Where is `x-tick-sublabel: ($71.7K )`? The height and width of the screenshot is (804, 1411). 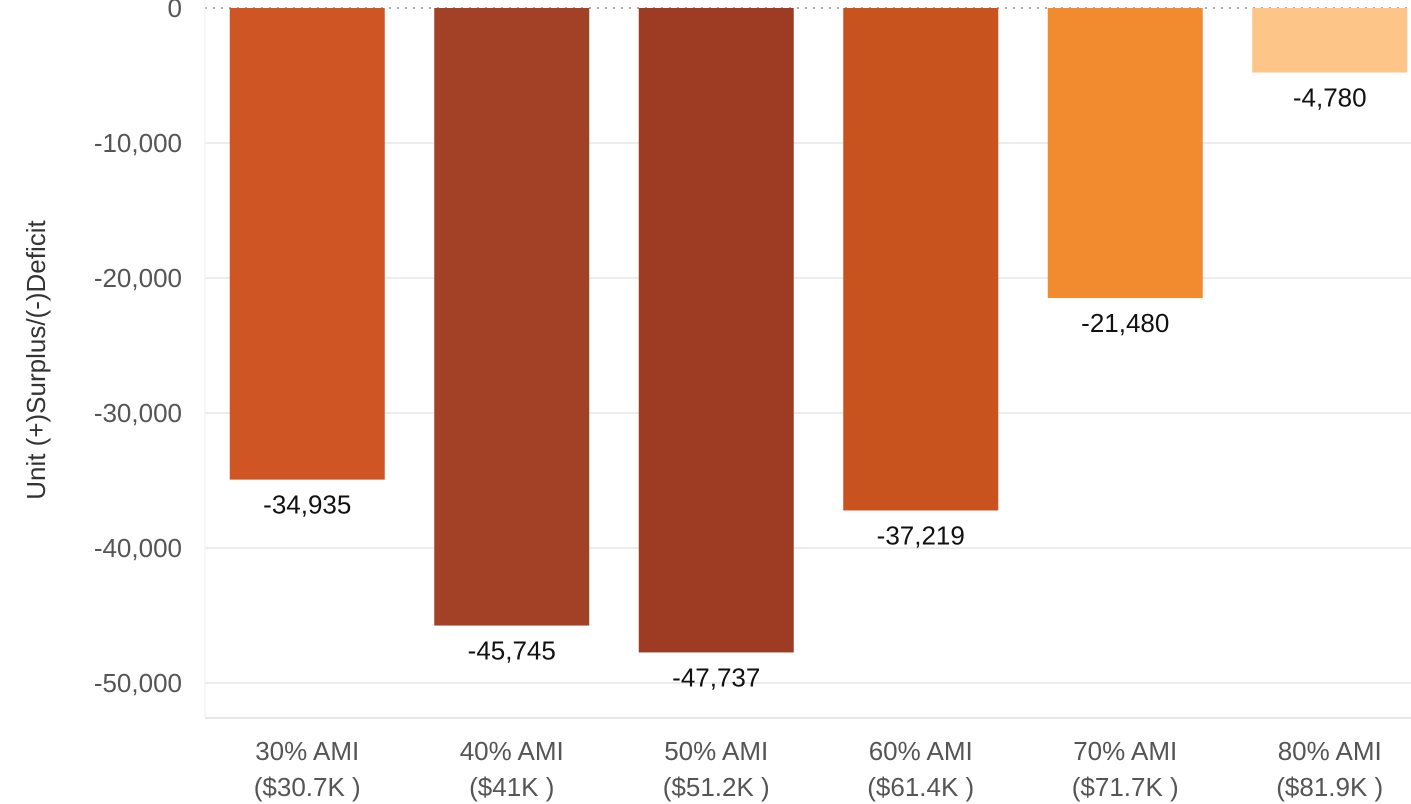
x-tick-sublabel: ($71.7K ) is located at coordinates (1125, 787).